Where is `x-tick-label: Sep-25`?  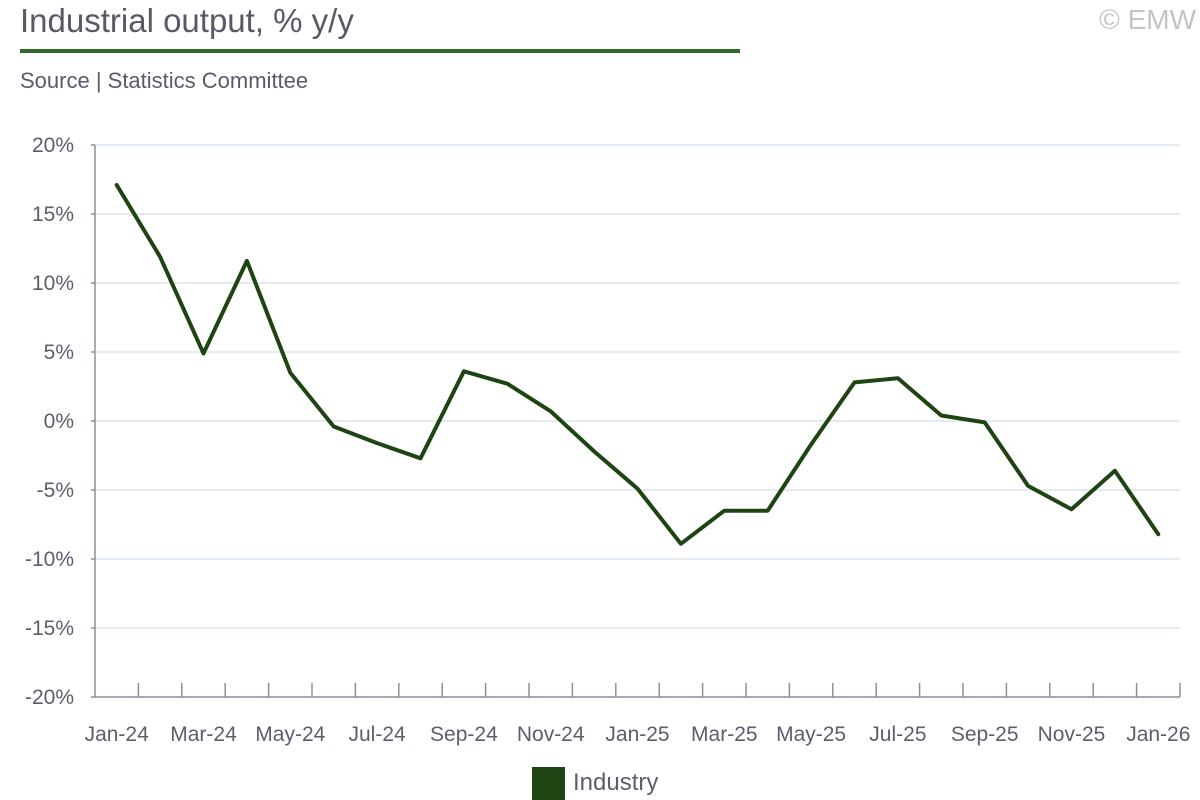 x-tick-label: Sep-25 is located at coordinates (985, 734).